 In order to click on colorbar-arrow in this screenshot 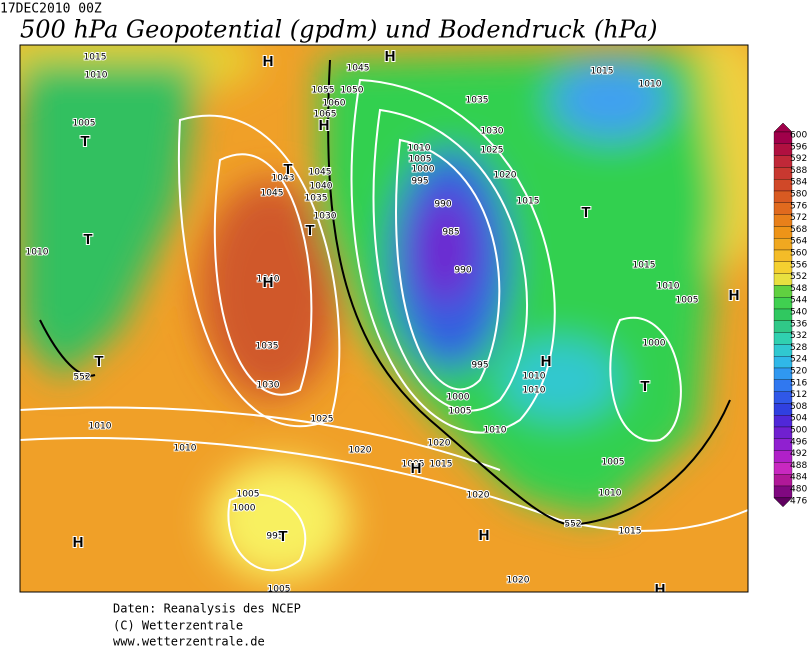, I will do `click(783, 502)`.